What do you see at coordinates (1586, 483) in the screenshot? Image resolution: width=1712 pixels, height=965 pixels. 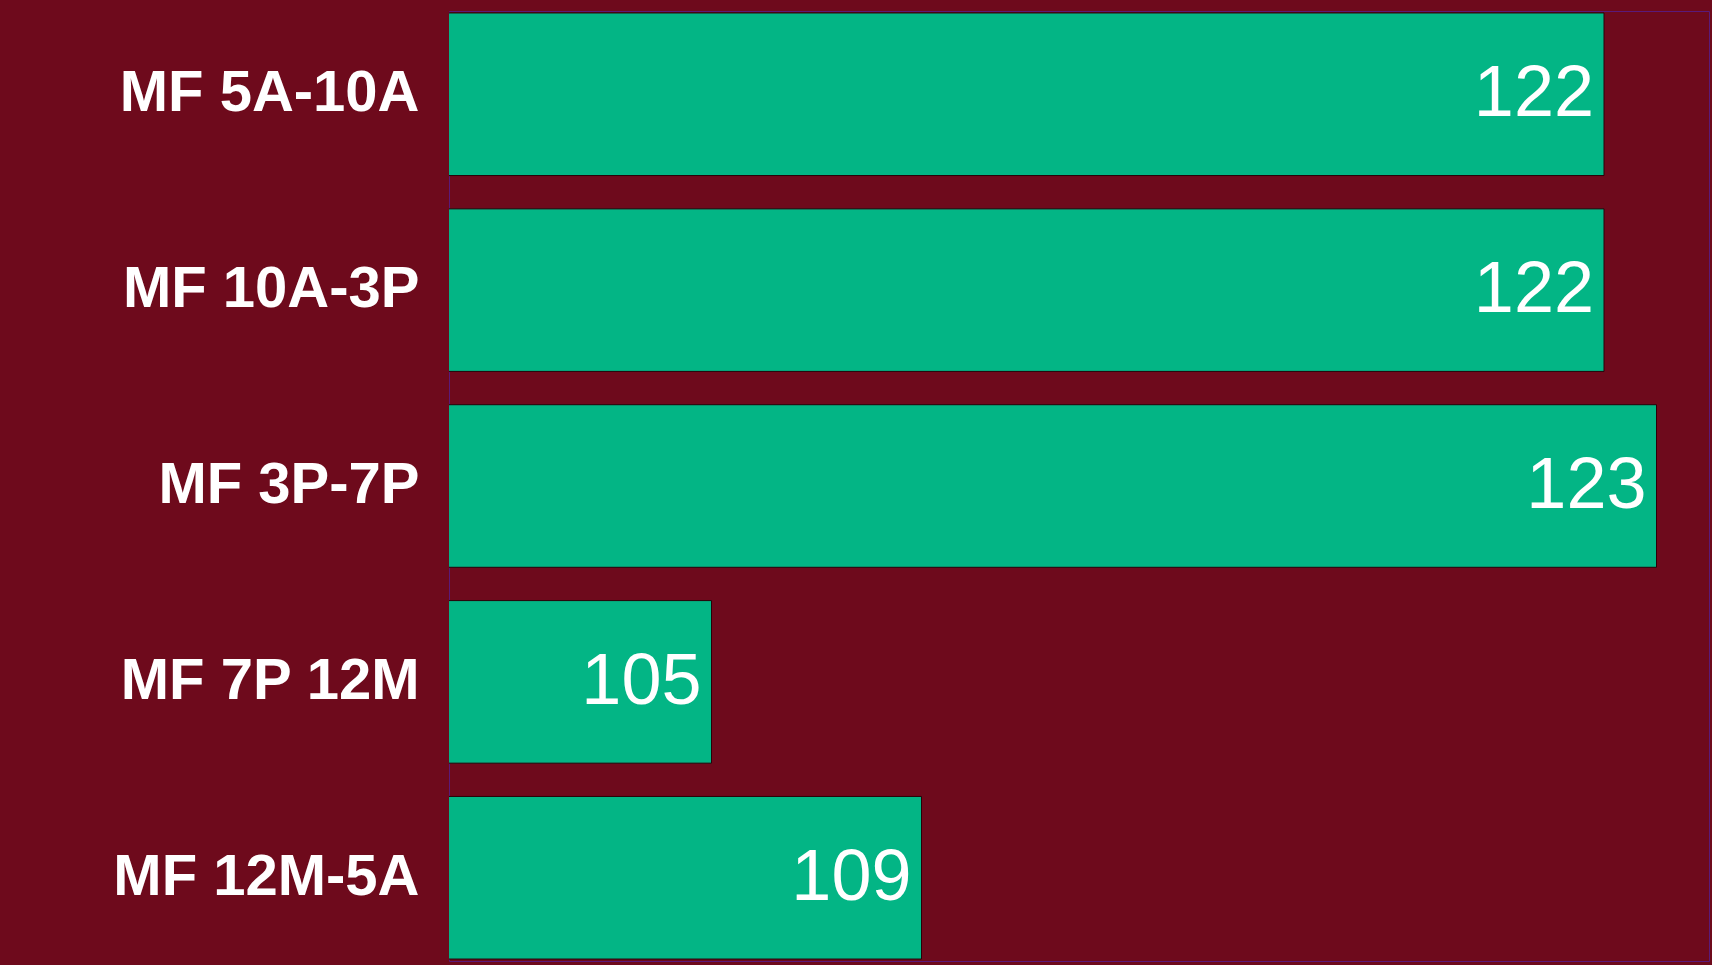 I see `data-label: 123` at bounding box center [1586, 483].